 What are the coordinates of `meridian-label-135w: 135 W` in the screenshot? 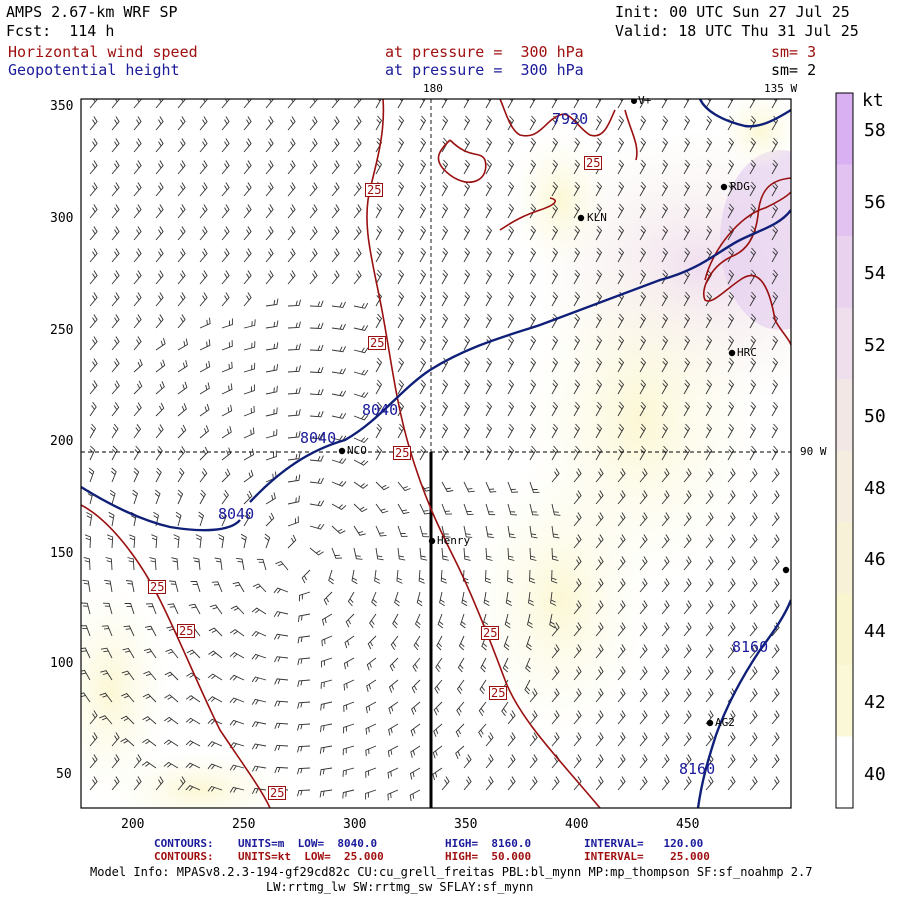 It's located at (781, 88).